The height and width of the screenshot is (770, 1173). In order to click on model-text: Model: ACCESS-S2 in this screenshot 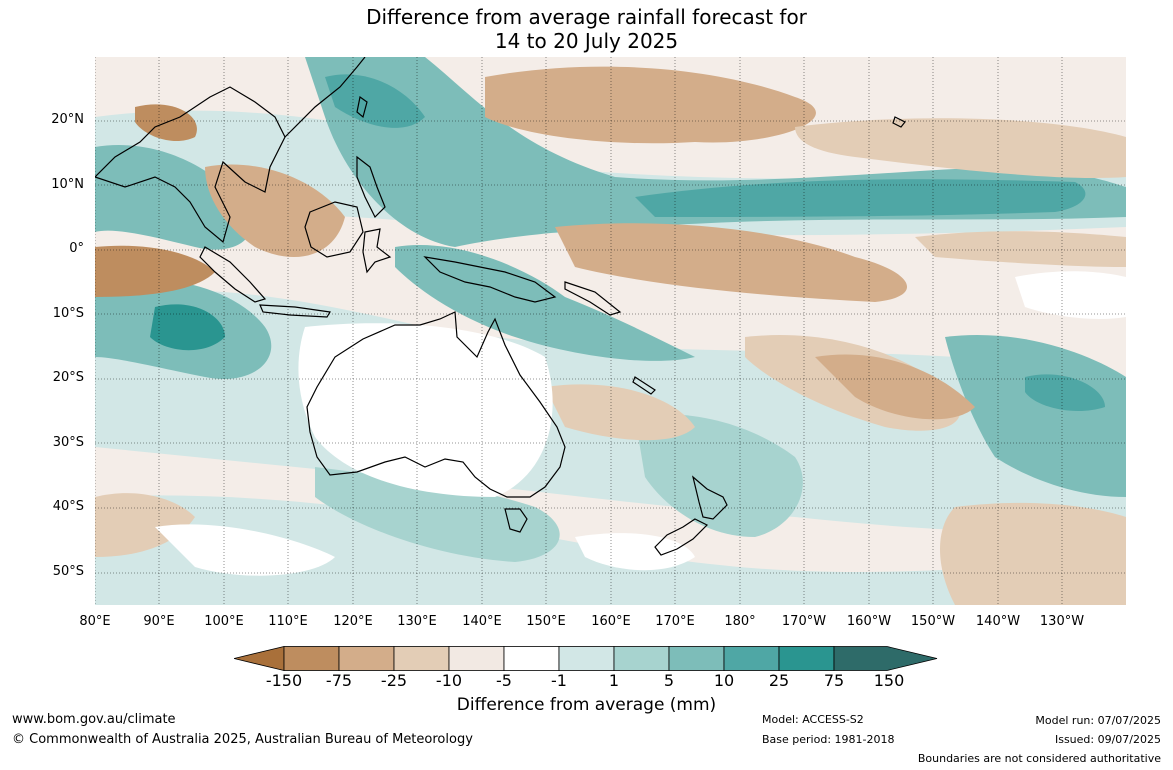, I will do `click(813, 719)`.